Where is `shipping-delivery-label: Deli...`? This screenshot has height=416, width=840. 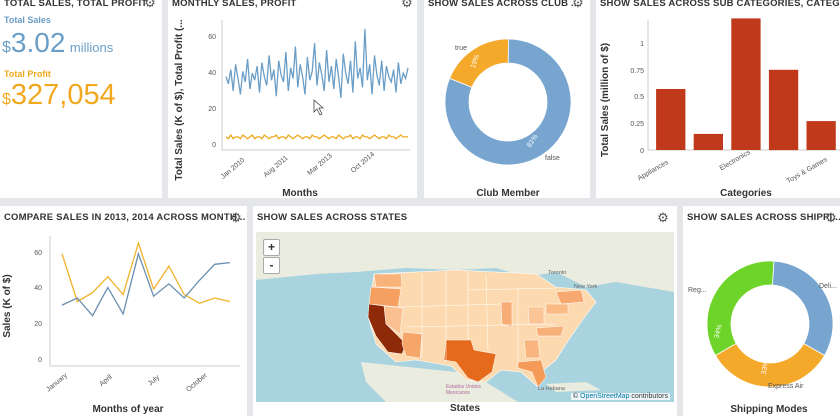 shipping-delivery-label: Deli... is located at coordinates (828, 286).